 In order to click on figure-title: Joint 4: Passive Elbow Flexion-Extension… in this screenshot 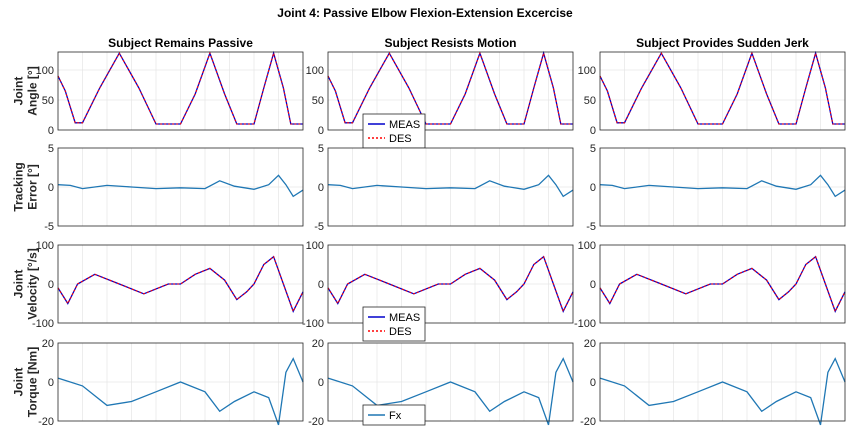, I will do `click(425, 13)`.